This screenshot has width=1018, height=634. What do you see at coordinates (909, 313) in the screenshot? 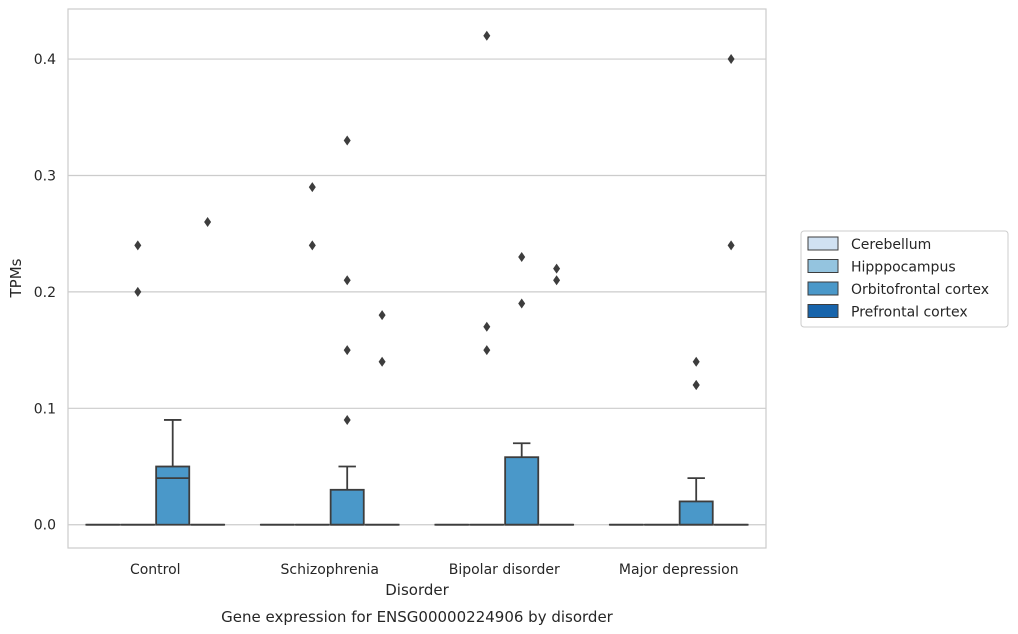
I see `legend-label: Prefrontal cortex` at bounding box center [909, 313].